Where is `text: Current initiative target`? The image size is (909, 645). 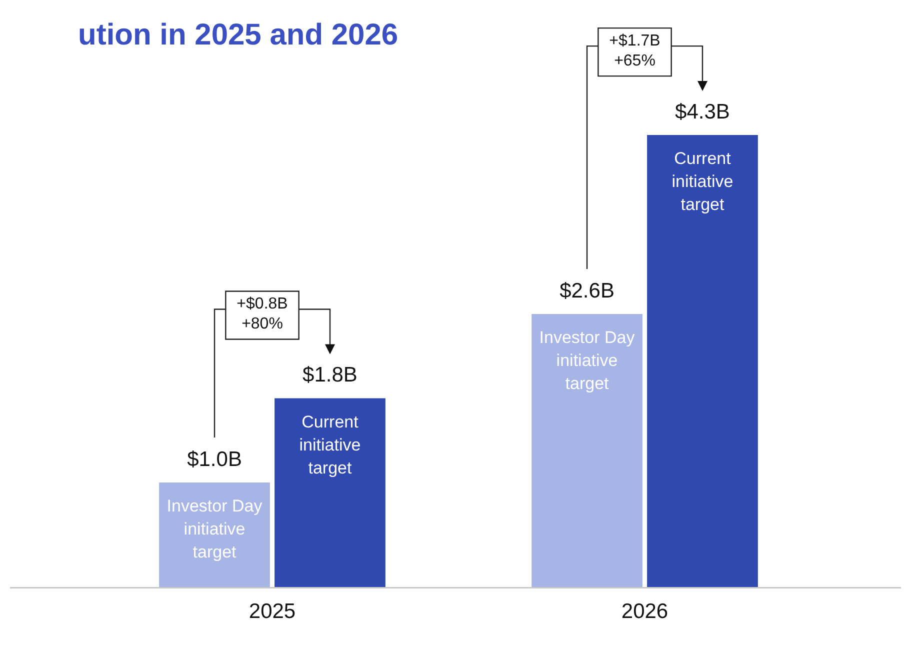 text: Current initiative target is located at coordinates (703, 181).